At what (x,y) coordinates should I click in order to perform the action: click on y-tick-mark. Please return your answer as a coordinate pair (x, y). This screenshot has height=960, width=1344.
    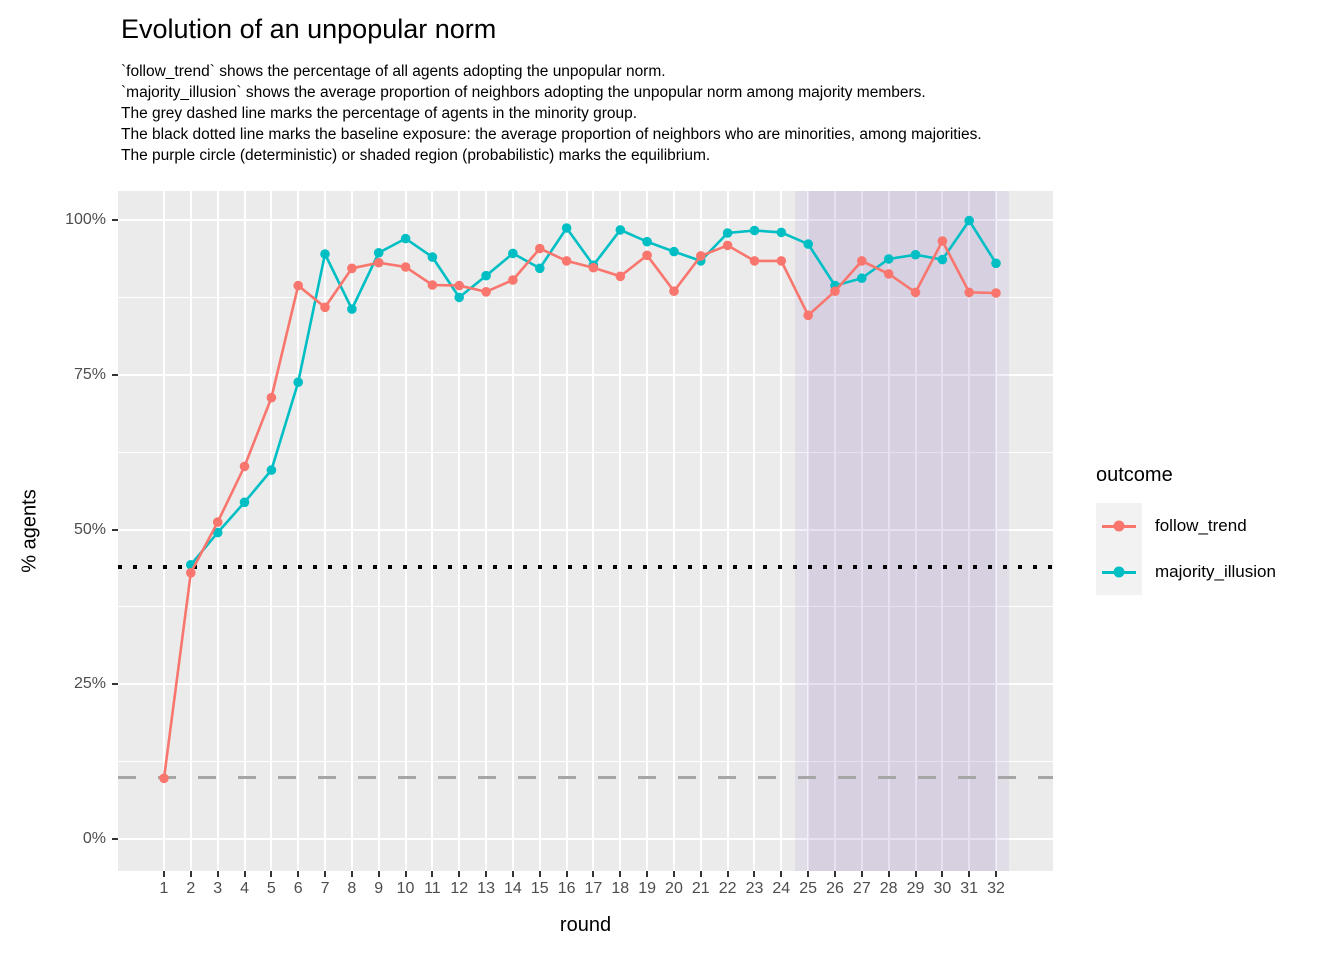
    Looking at the image, I should click on (115, 684).